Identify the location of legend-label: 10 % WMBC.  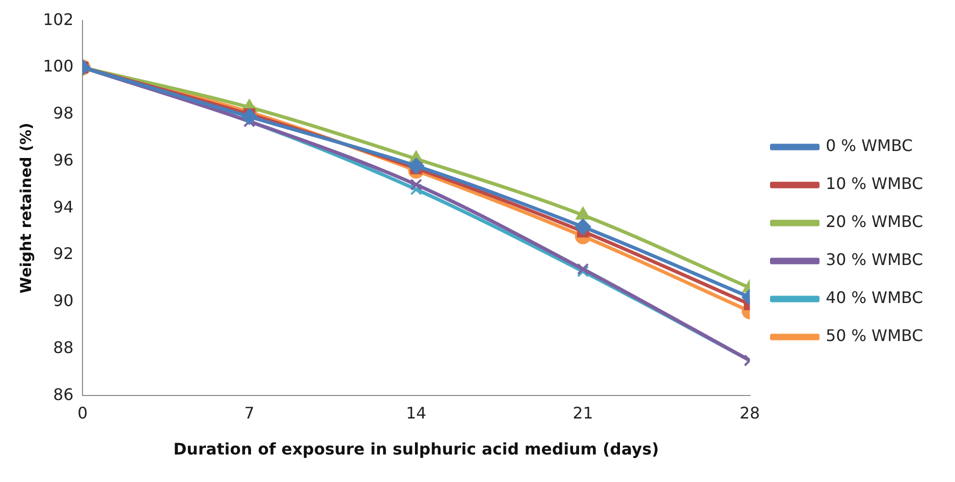
(875, 184).